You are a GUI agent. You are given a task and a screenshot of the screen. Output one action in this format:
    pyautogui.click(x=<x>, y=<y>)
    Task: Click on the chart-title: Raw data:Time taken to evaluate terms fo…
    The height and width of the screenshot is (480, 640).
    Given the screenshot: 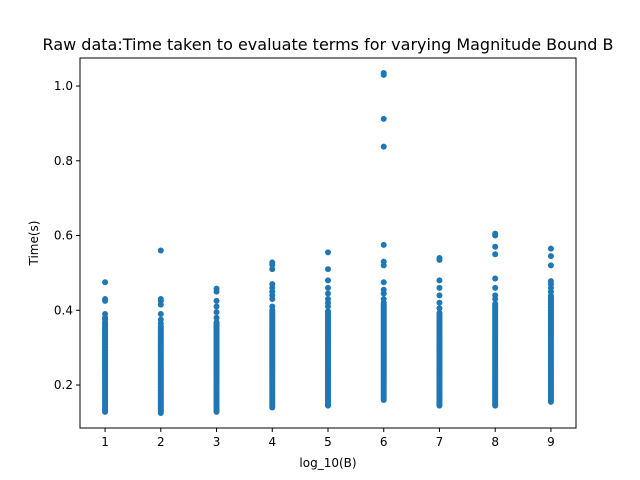 What is the action you would take?
    pyautogui.click(x=328, y=44)
    